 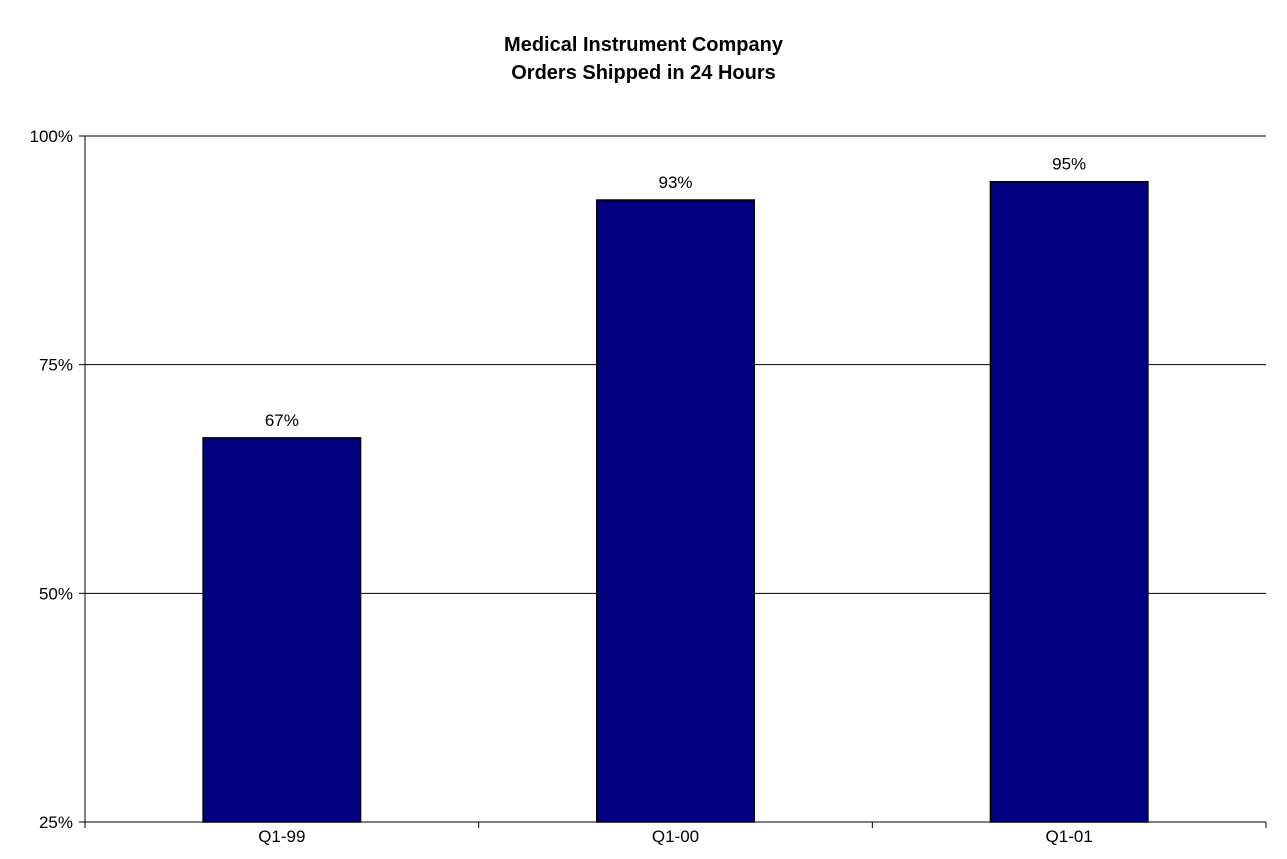 What do you see at coordinates (675, 182) in the screenshot?
I see `data-label: 93%` at bounding box center [675, 182].